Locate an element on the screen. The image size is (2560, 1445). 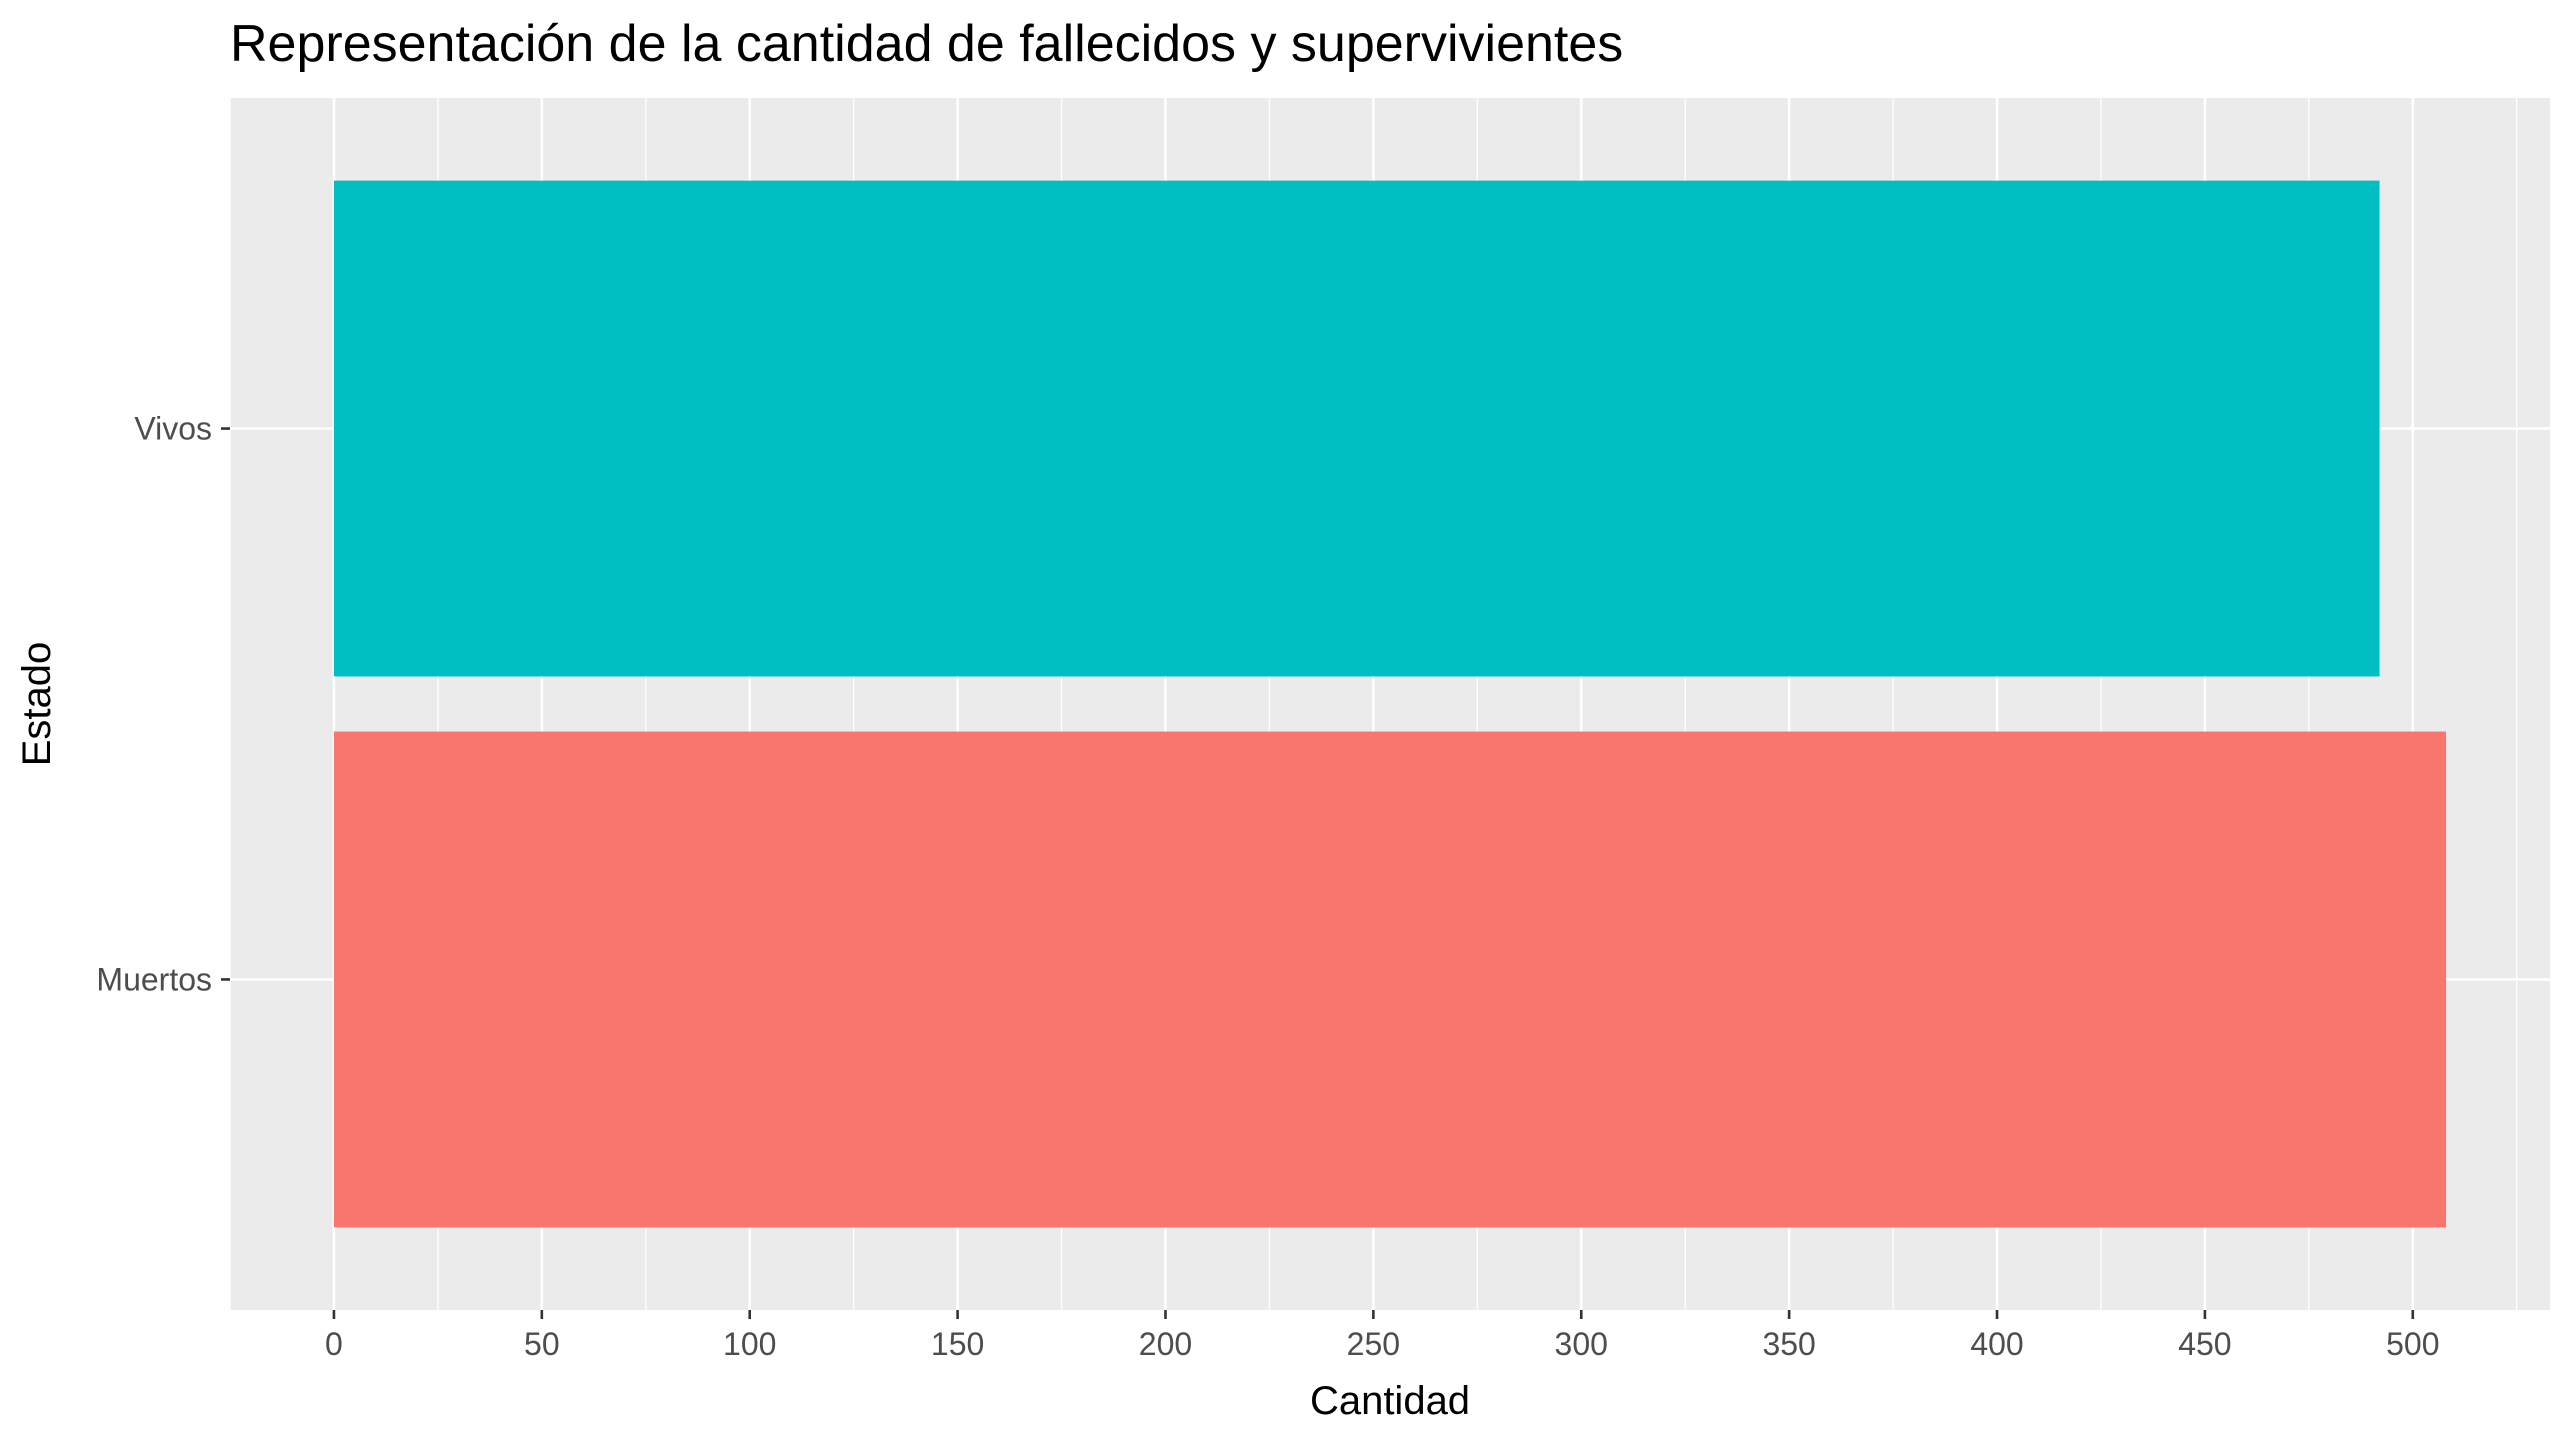
x-tick-label: 0 is located at coordinates (334, 1344).